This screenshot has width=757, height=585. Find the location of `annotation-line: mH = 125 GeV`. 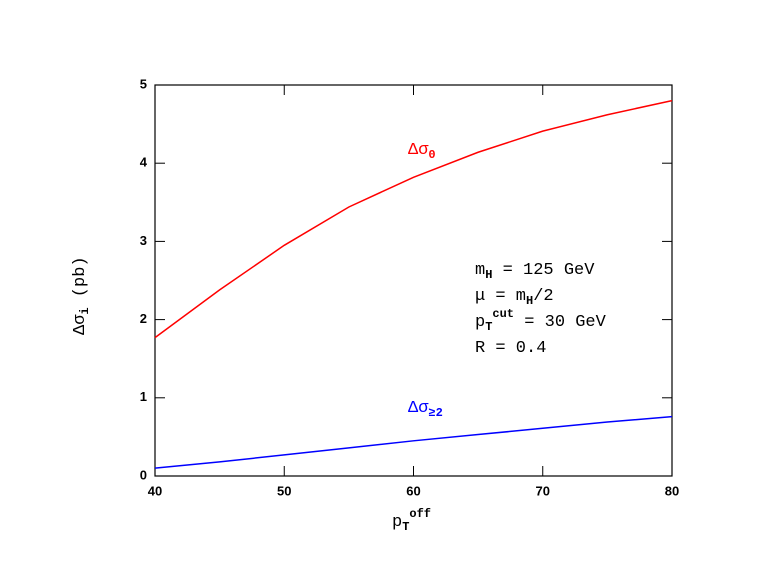

annotation-line: mH = 125 GeV is located at coordinates (535, 271).